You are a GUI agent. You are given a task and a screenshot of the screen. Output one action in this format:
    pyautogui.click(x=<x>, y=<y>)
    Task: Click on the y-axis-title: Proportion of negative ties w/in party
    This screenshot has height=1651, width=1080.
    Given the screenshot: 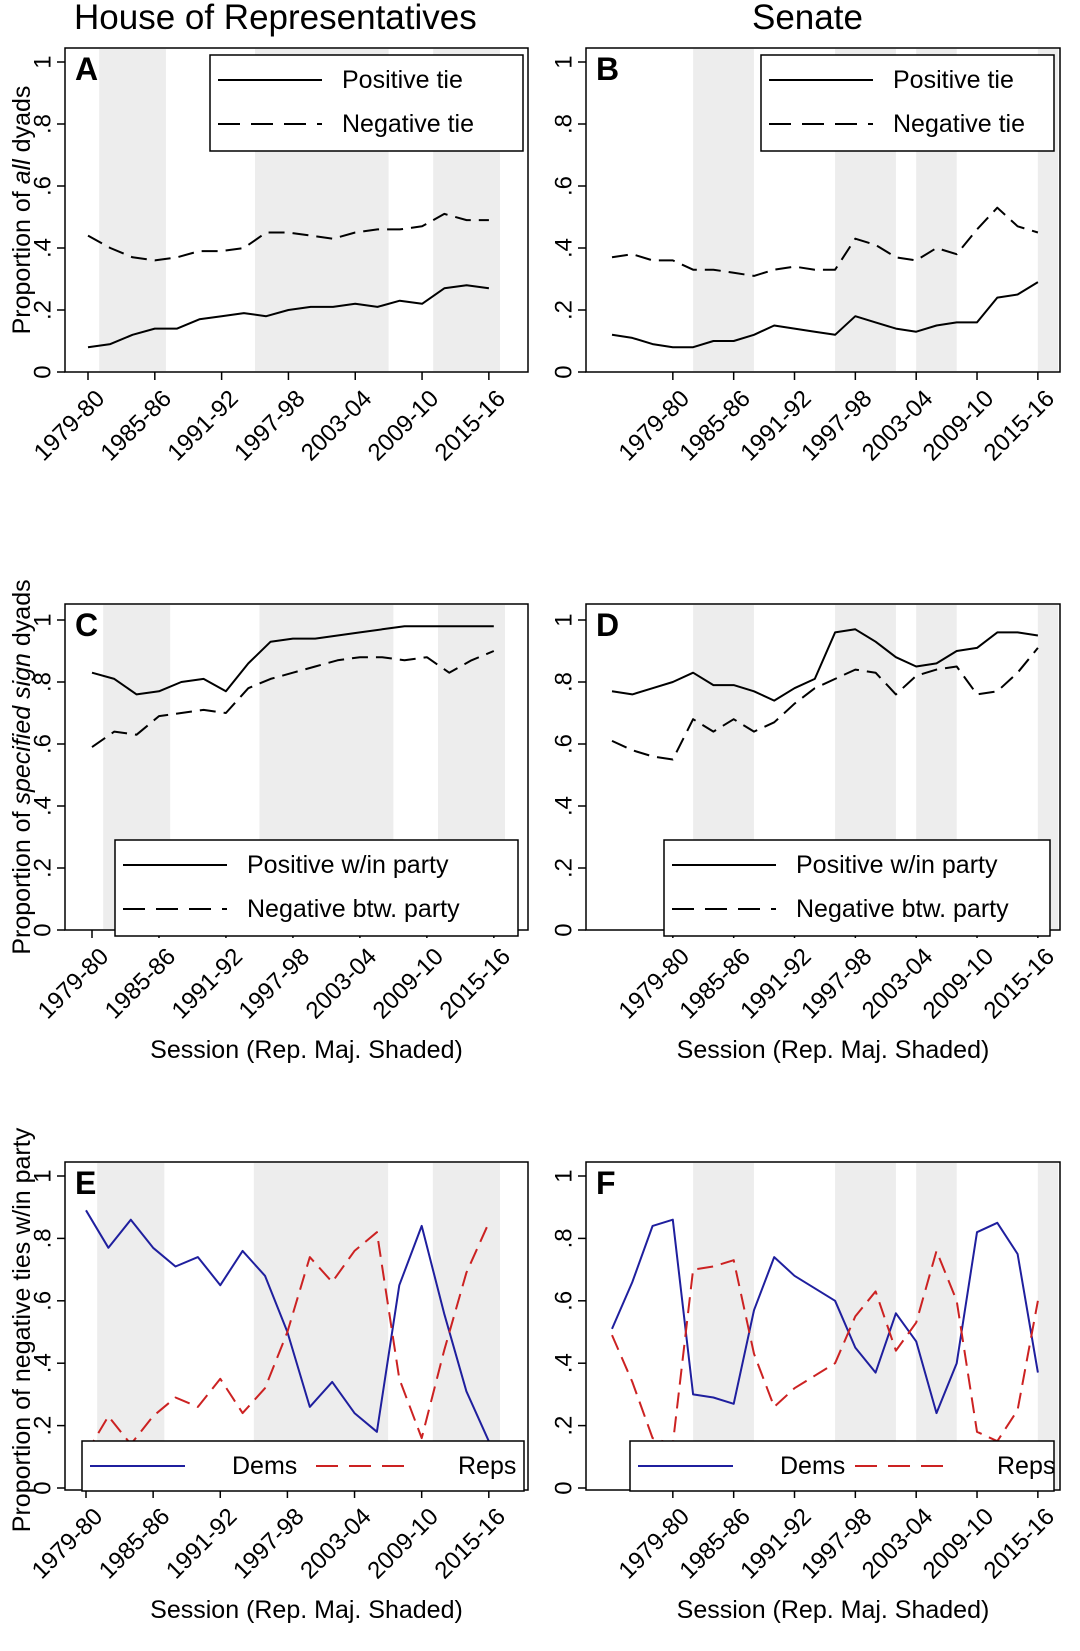 What is the action you would take?
    pyautogui.click(x=22, y=1329)
    